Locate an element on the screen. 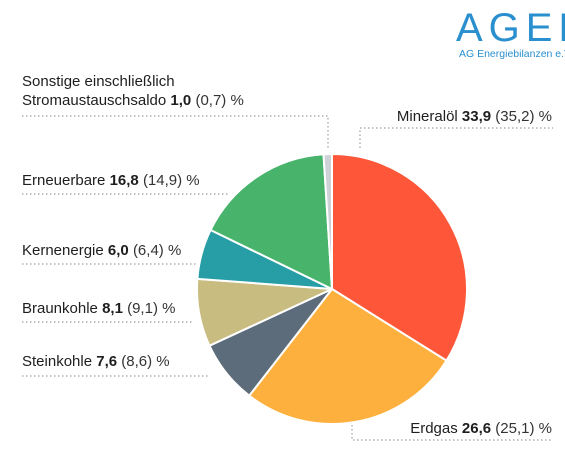 The image size is (565, 457). pie-slice-erdgas is located at coordinates (348, 356).